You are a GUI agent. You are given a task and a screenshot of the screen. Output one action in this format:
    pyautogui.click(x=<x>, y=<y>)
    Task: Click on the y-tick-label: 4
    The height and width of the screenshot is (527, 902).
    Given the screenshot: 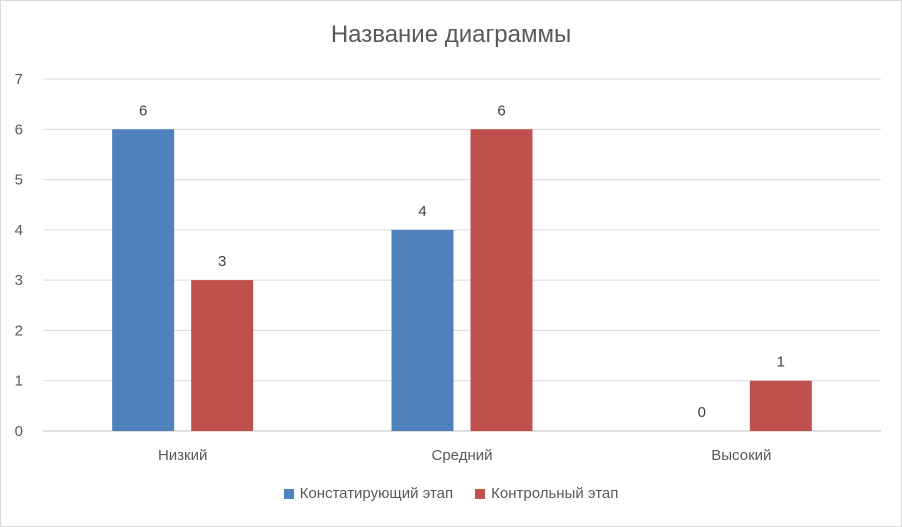 What is the action you would take?
    pyautogui.click(x=19, y=230)
    